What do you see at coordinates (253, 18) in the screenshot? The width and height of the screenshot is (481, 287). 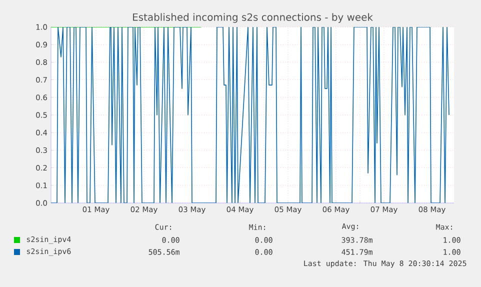 I see `chart-title: Established incoming s2s connections - by week` at bounding box center [253, 18].